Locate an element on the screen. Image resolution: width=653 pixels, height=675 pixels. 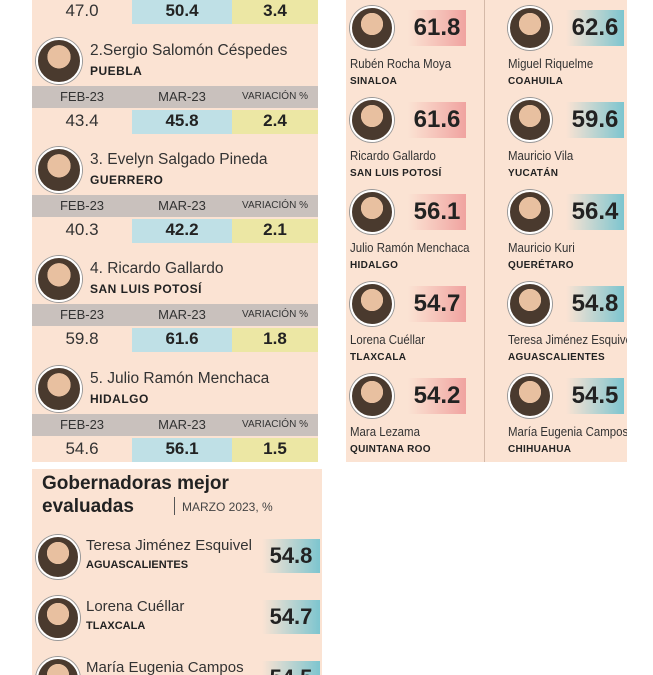
governor-name: 3. Evelyn Salgado Pineda is located at coordinates (179, 159).